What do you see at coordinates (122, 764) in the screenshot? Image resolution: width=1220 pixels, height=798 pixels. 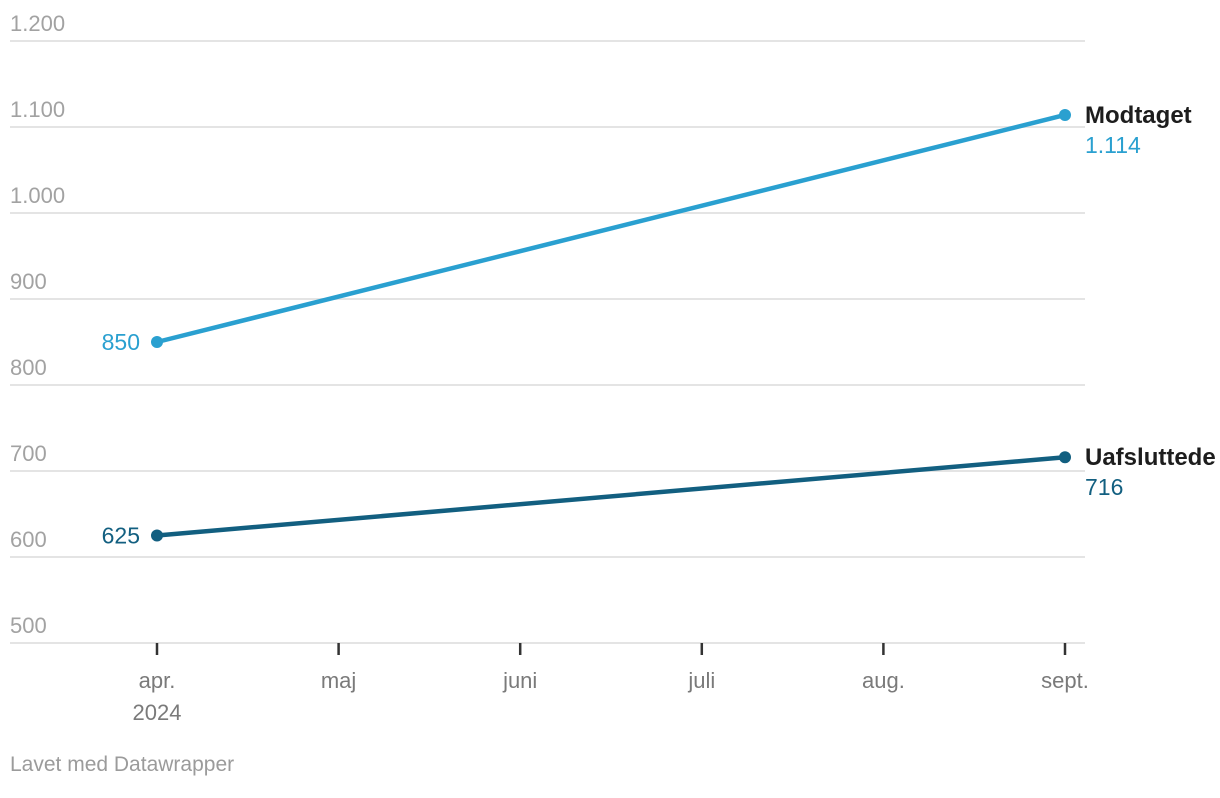 I see `datawrapper-credit-link: Lavet med Datawrapper` at bounding box center [122, 764].